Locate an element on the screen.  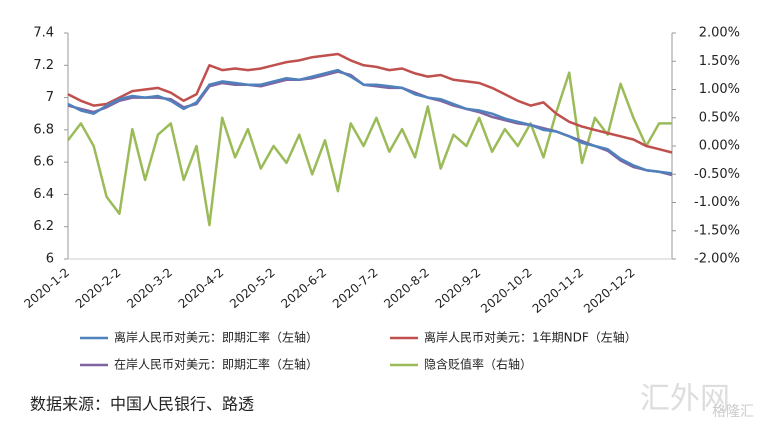
y2-tick-label: 0.50% is located at coordinates (719, 117).